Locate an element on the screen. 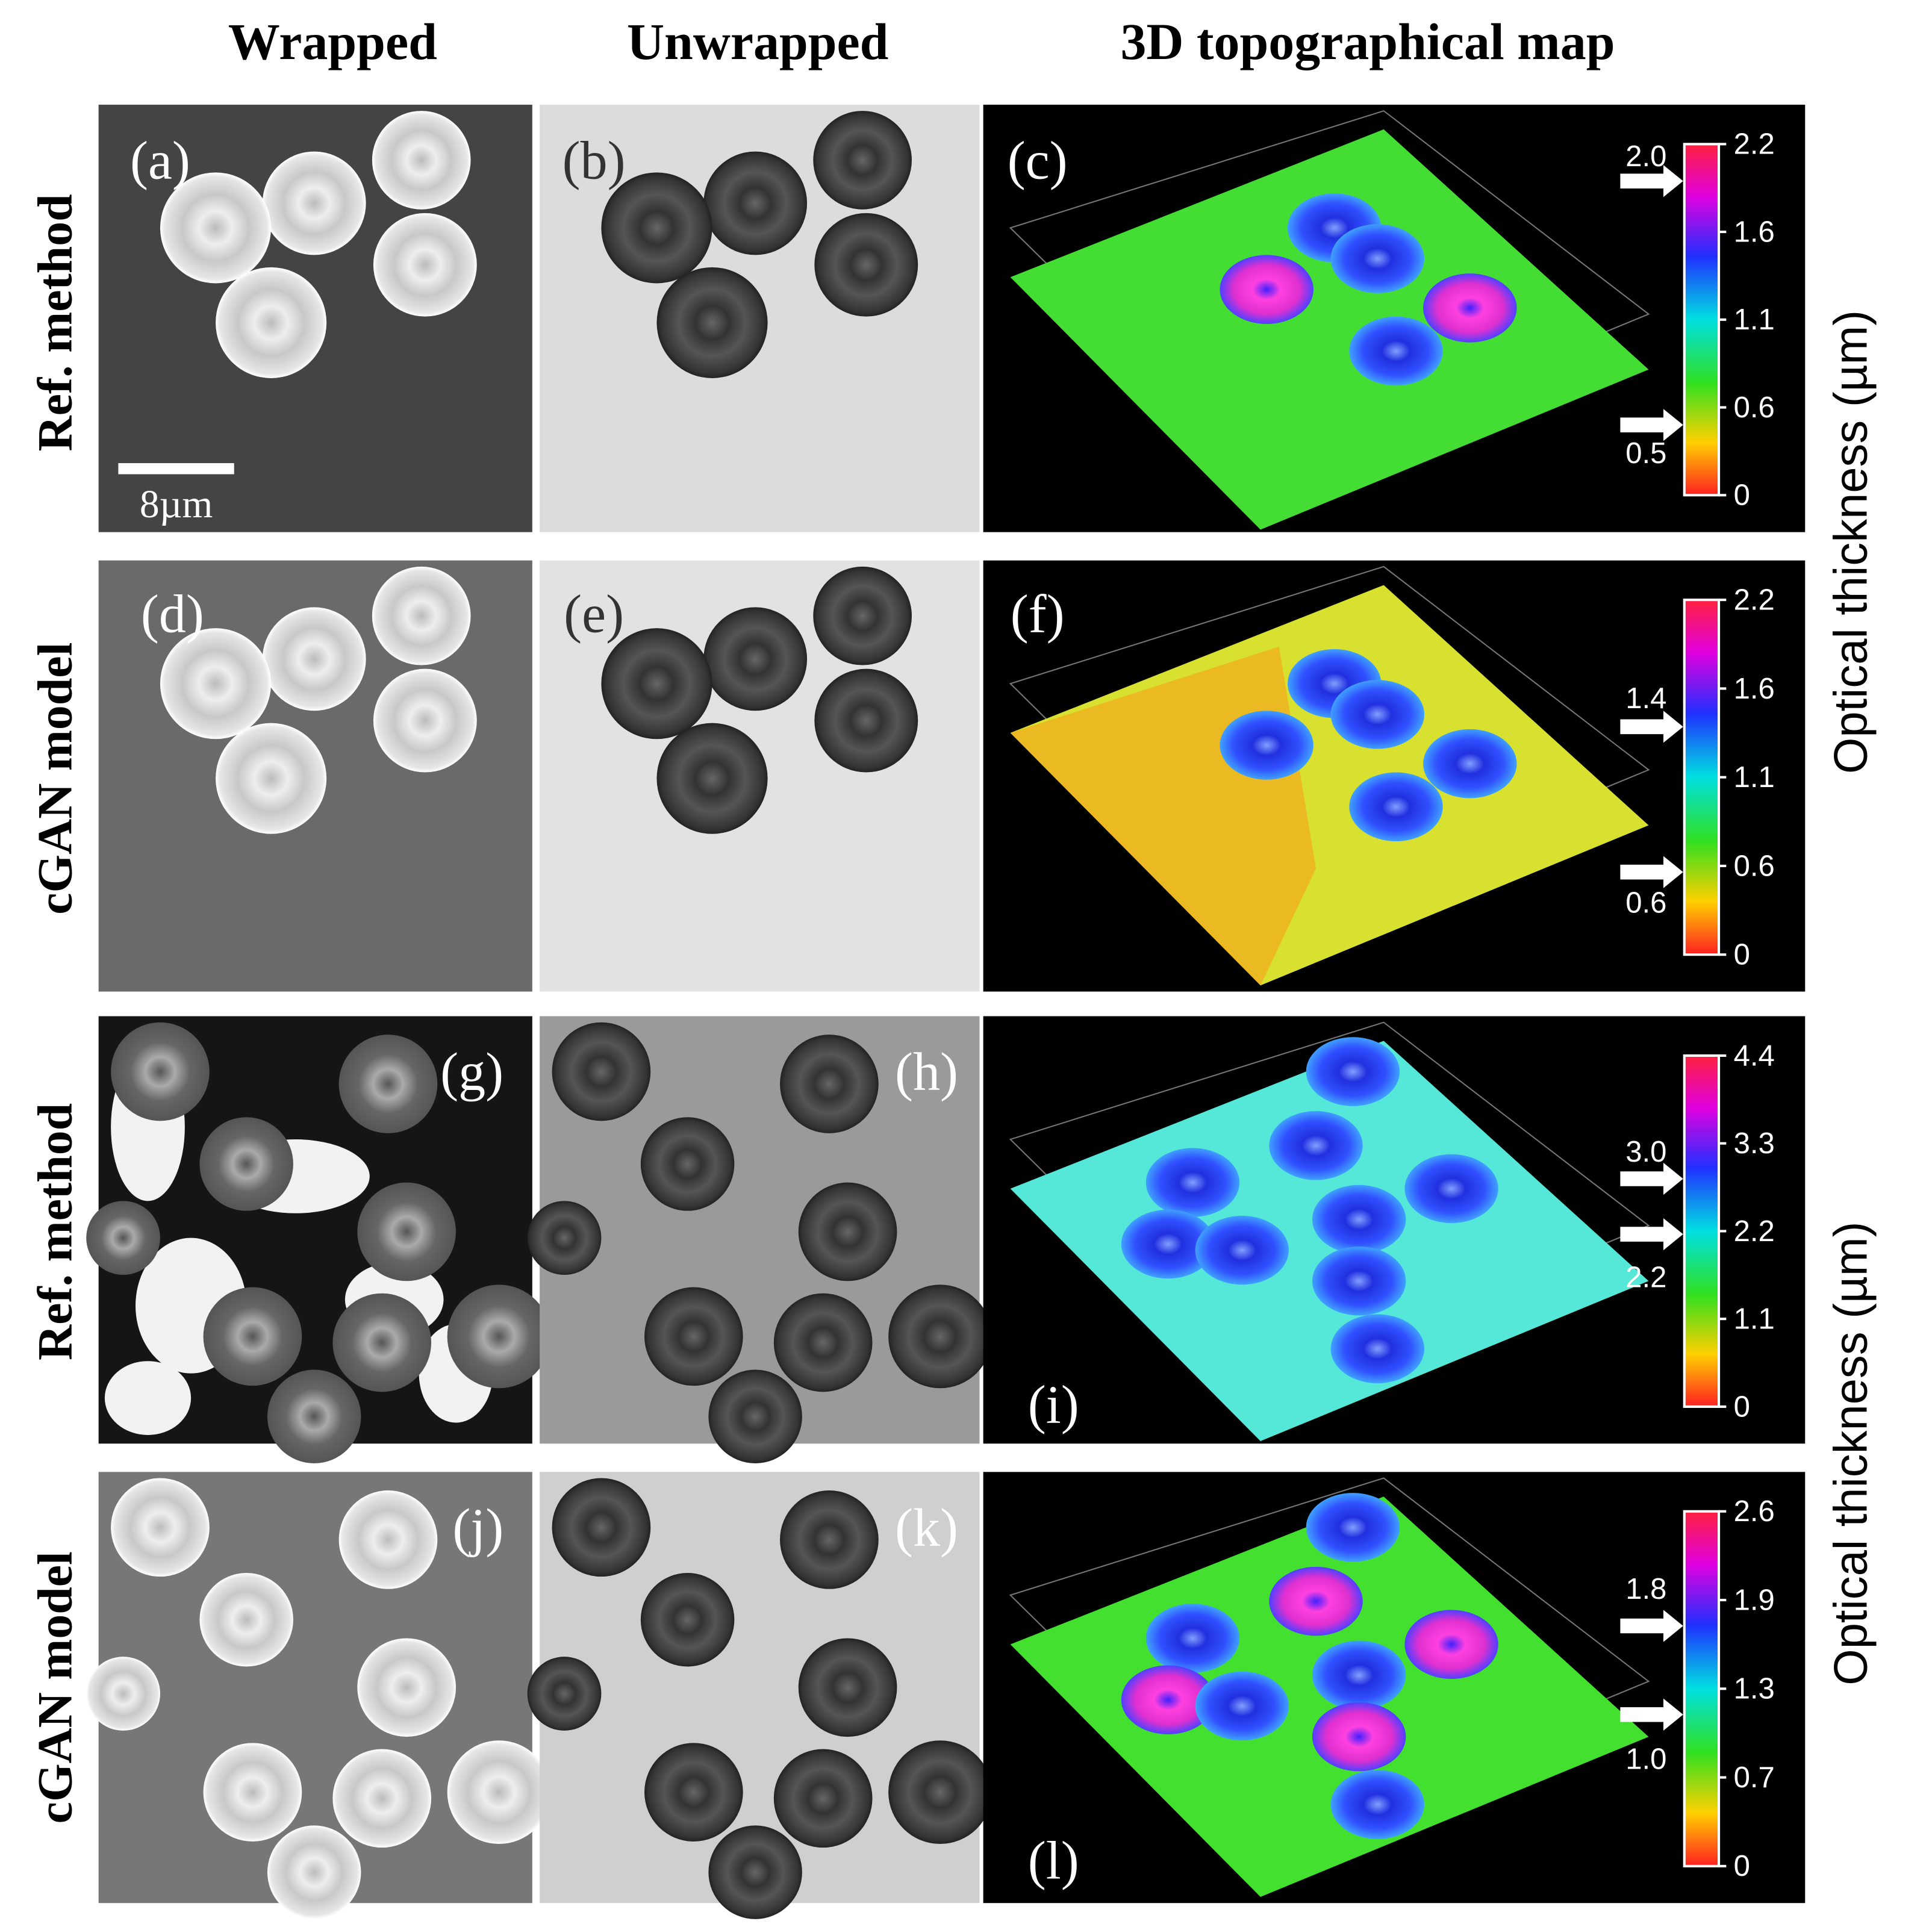 The height and width of the screenshot is (1924, 1932). colorbar-tick-label: 2.6 is located at coordinates (1754, 1511).